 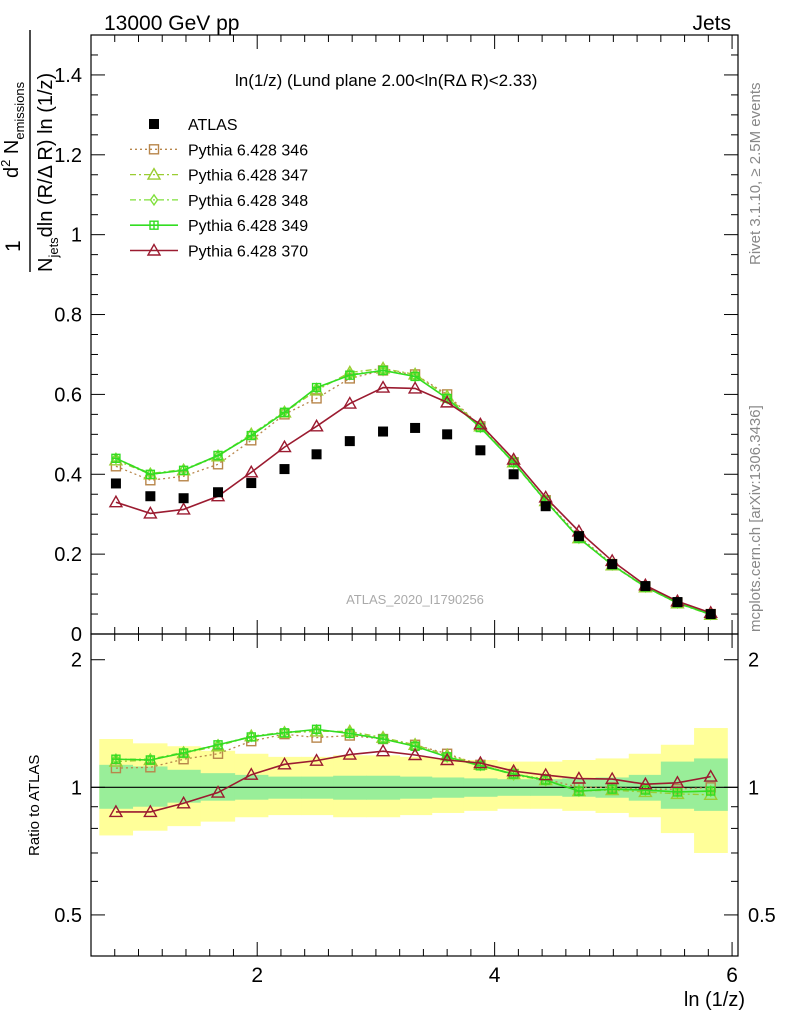 I want to click on ratio-y-tick-label-right: 0.5, so click(x=762, y=916).